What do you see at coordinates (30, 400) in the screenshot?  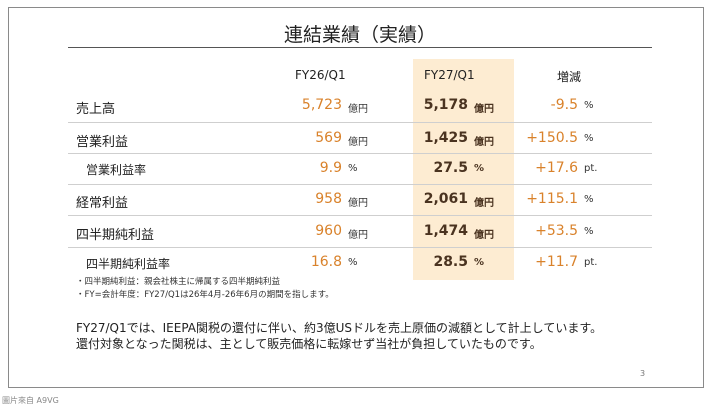 I see `watermark: 圖片來自 A9VG` at bounding box center [30, 400].